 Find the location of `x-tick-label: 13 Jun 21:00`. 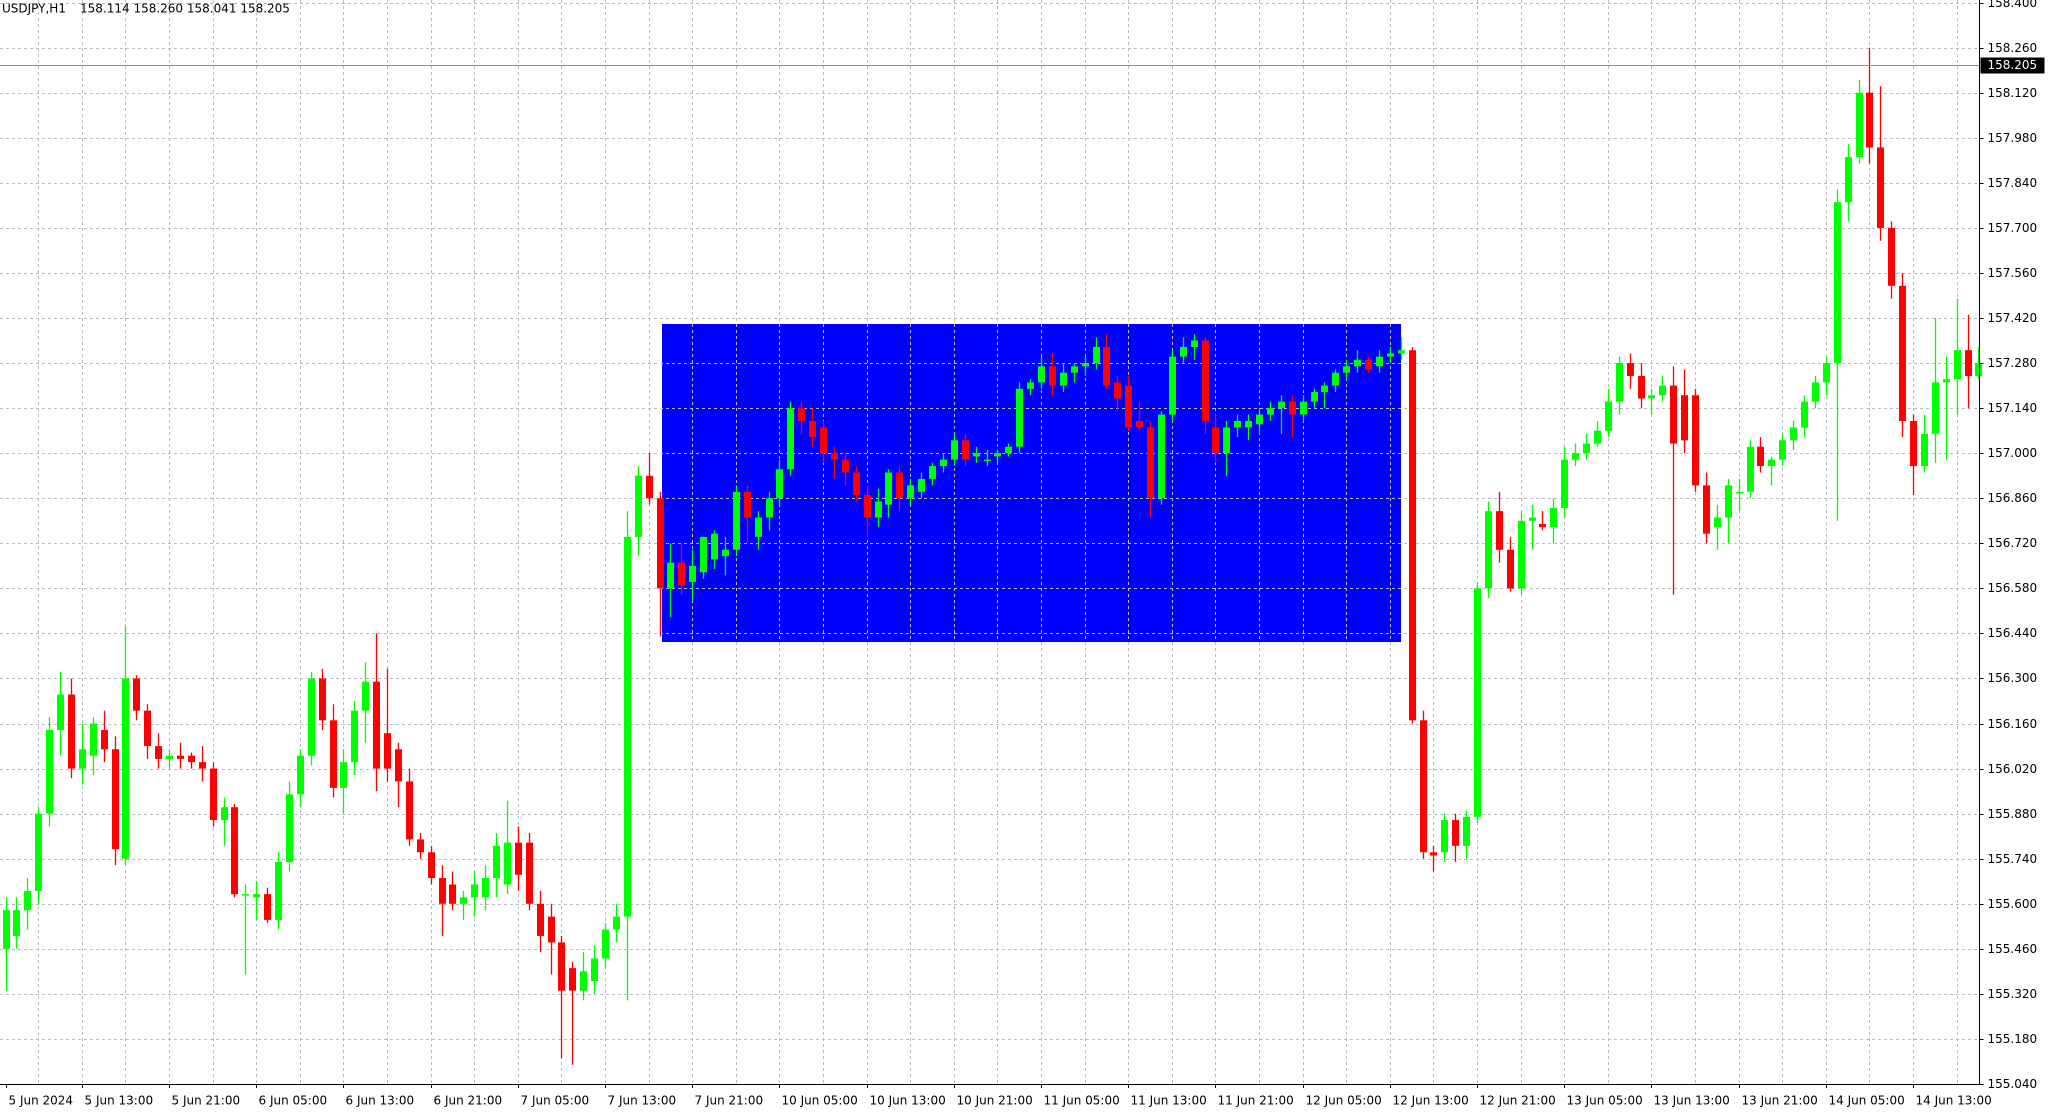

x-tick-label: 13 Jun 21:00 is located at coordinates (1780, 1101).